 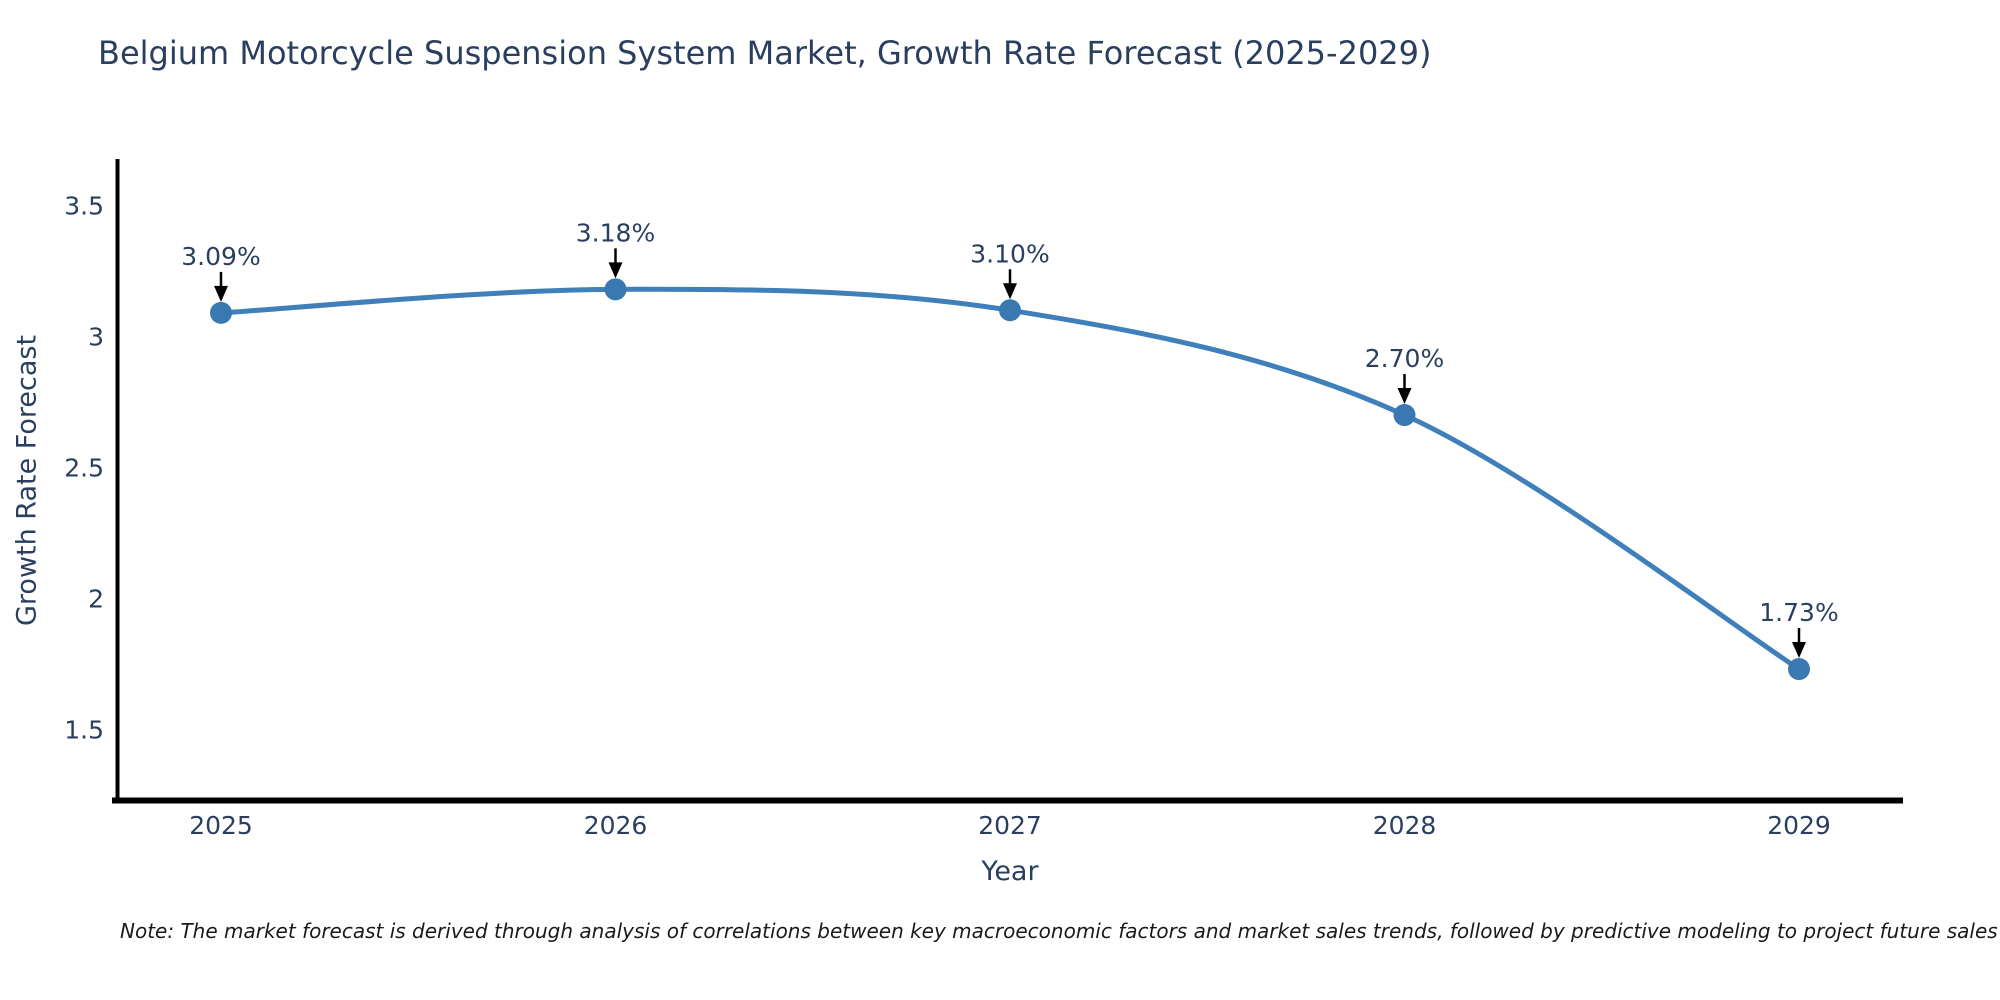 I want to click on annotation-label-2026: 3.18%, so click(x=615, y=232).